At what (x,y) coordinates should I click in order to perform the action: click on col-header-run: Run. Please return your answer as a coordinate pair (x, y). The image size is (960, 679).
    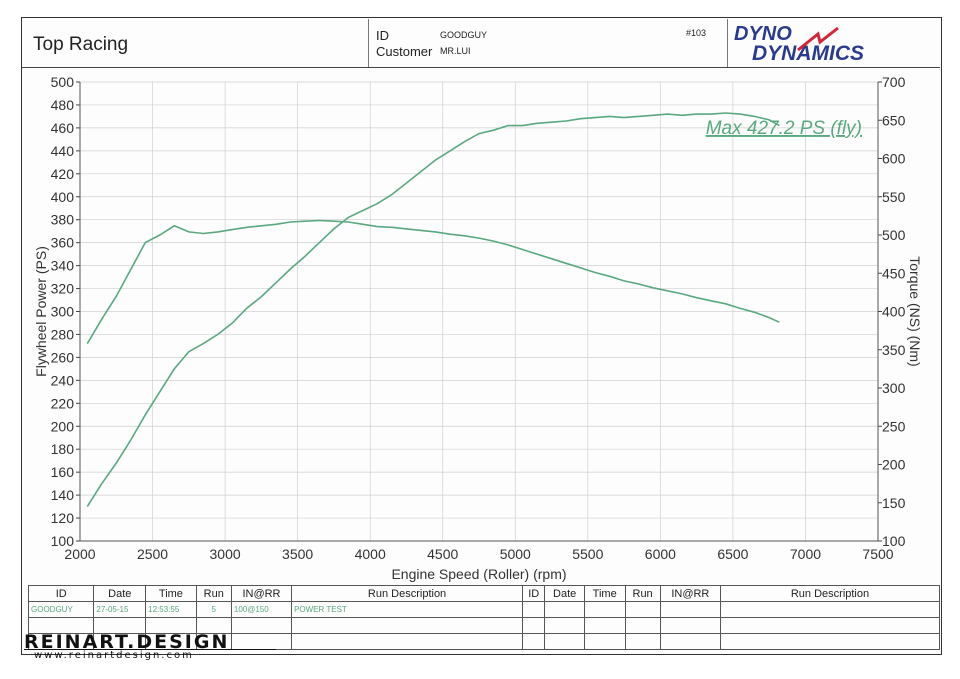
    Looking at the image, I should click on (213, 593).